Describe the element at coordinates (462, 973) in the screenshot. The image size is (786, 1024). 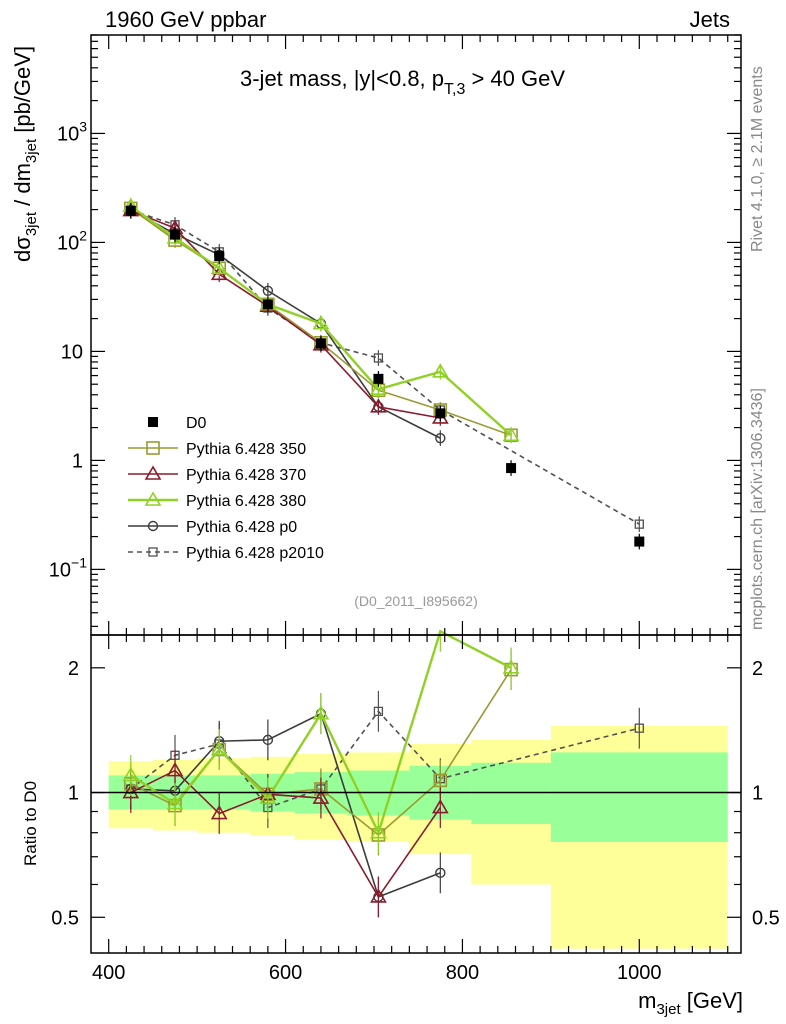
I see `x-tick-label: 800` at that location.